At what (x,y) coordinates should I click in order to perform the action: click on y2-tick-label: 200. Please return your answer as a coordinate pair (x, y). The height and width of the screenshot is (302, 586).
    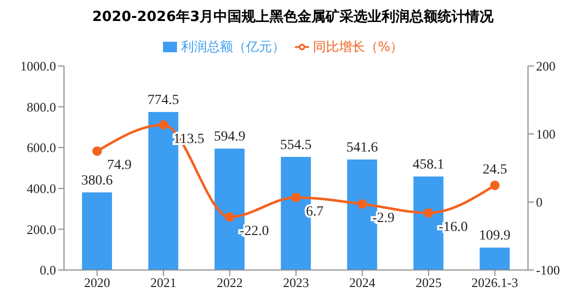
    Looking at the image, I should click on (546, 66).